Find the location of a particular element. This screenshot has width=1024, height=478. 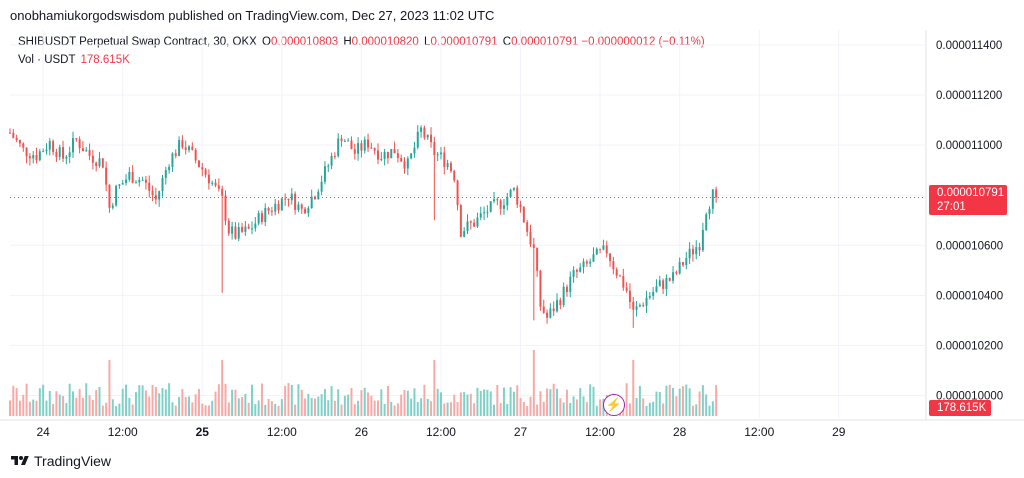

brand-name: TradingView is located at coordinates (73, 461).